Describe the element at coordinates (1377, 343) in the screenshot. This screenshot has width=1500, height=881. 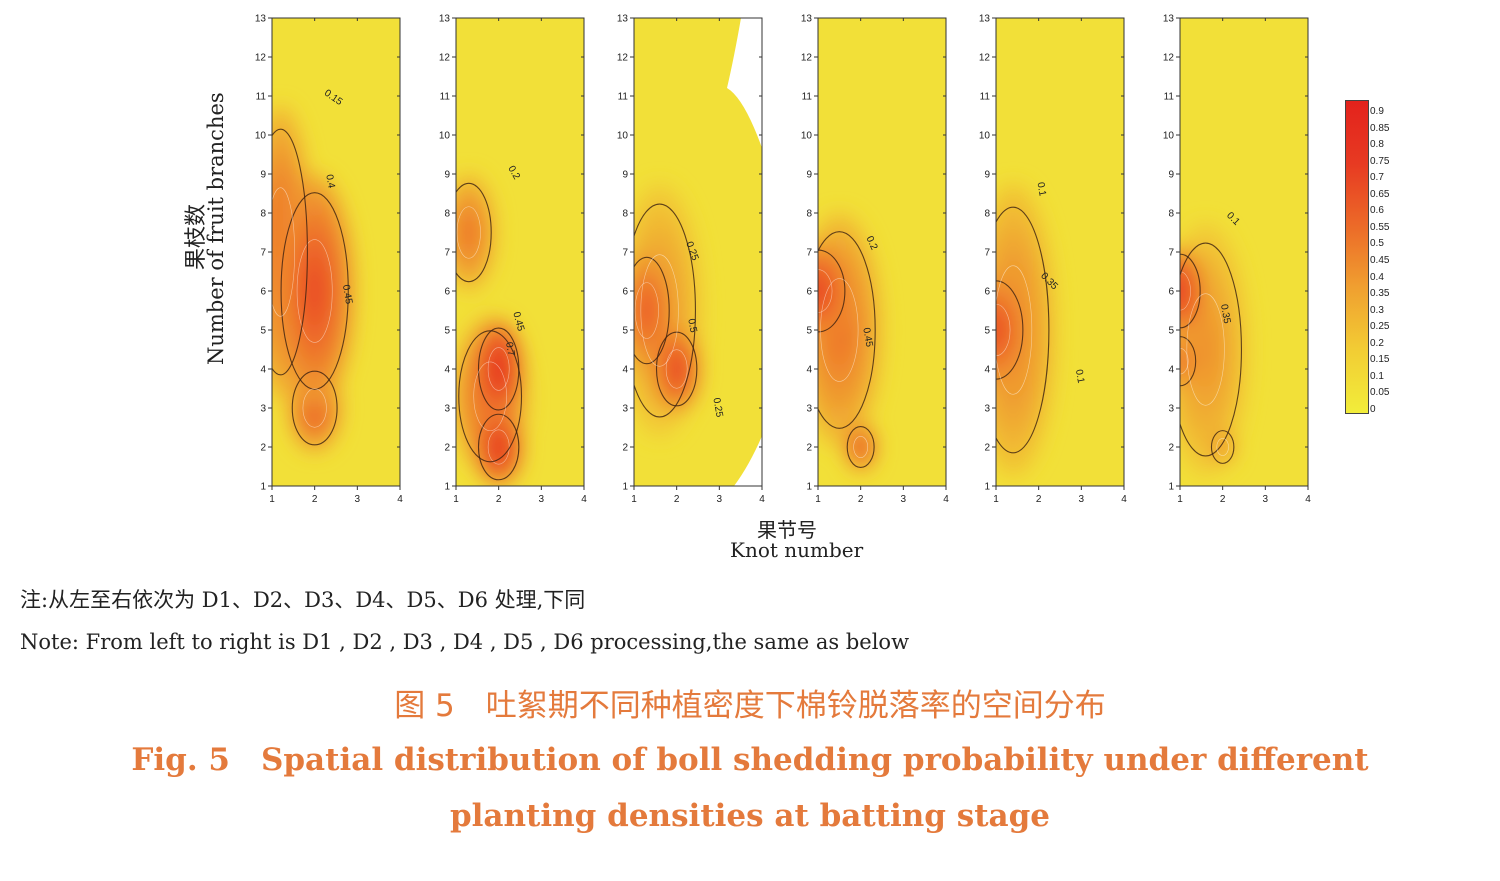
I see `colorbar-tick-label: 0.2` at that location.